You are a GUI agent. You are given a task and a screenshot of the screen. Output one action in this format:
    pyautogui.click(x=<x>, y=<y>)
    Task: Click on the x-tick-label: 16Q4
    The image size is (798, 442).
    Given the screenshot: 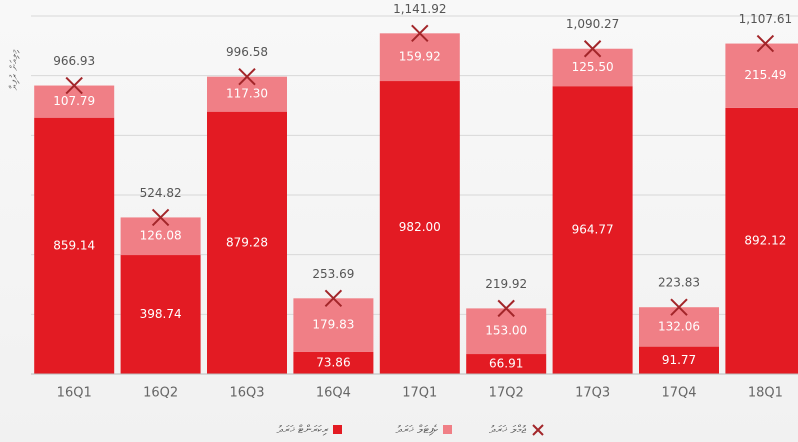 What is the action you would take?
    pyautogui.click(x=333, y=393)
    